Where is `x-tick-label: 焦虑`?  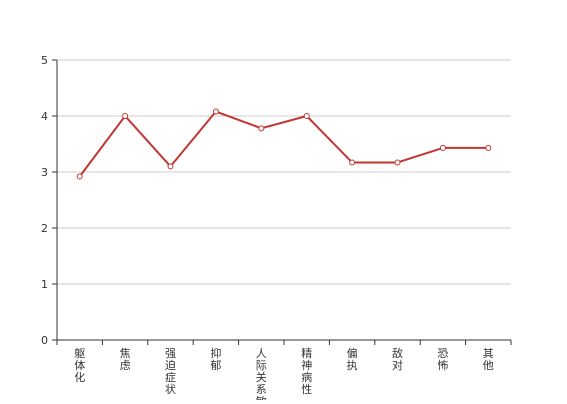 x-tick-label: 焦虑 is located at coordinates (125, 359).